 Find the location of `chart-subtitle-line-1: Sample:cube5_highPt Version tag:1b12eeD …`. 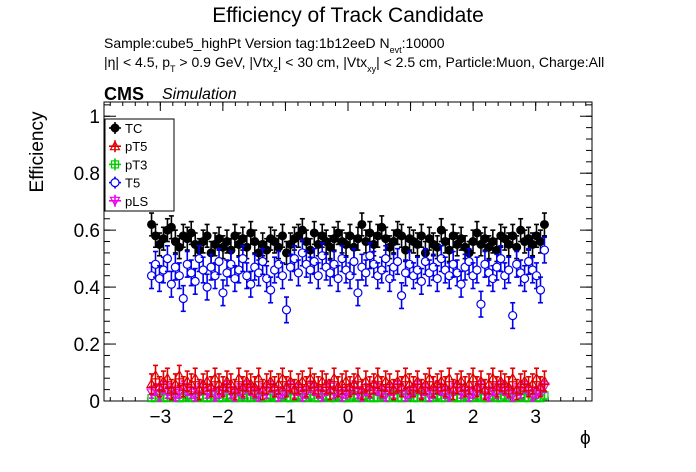

chart-subtitle-line-1: Sample:cube5_highPt Version tag:1b12eeD … is located at coordinates (274, 45).